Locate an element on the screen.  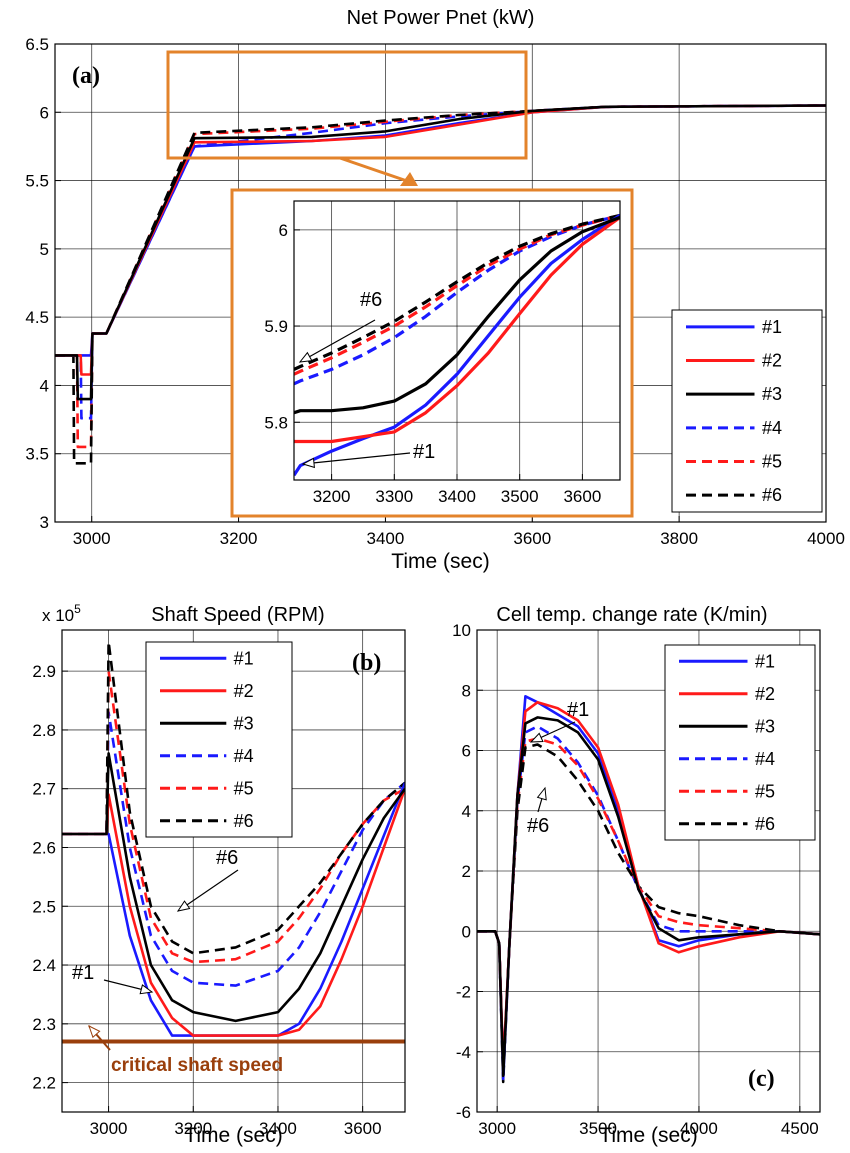
inset-xtick-0: 3200 is located at coordinates (332, 496).